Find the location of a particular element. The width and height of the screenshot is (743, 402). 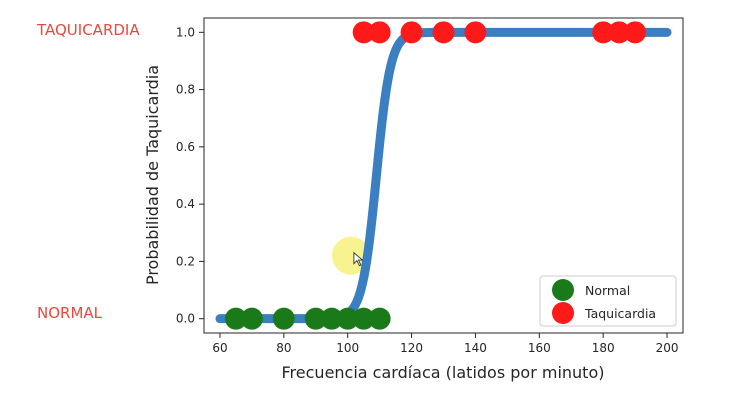

legend-box is located at coordinates (608, 301).